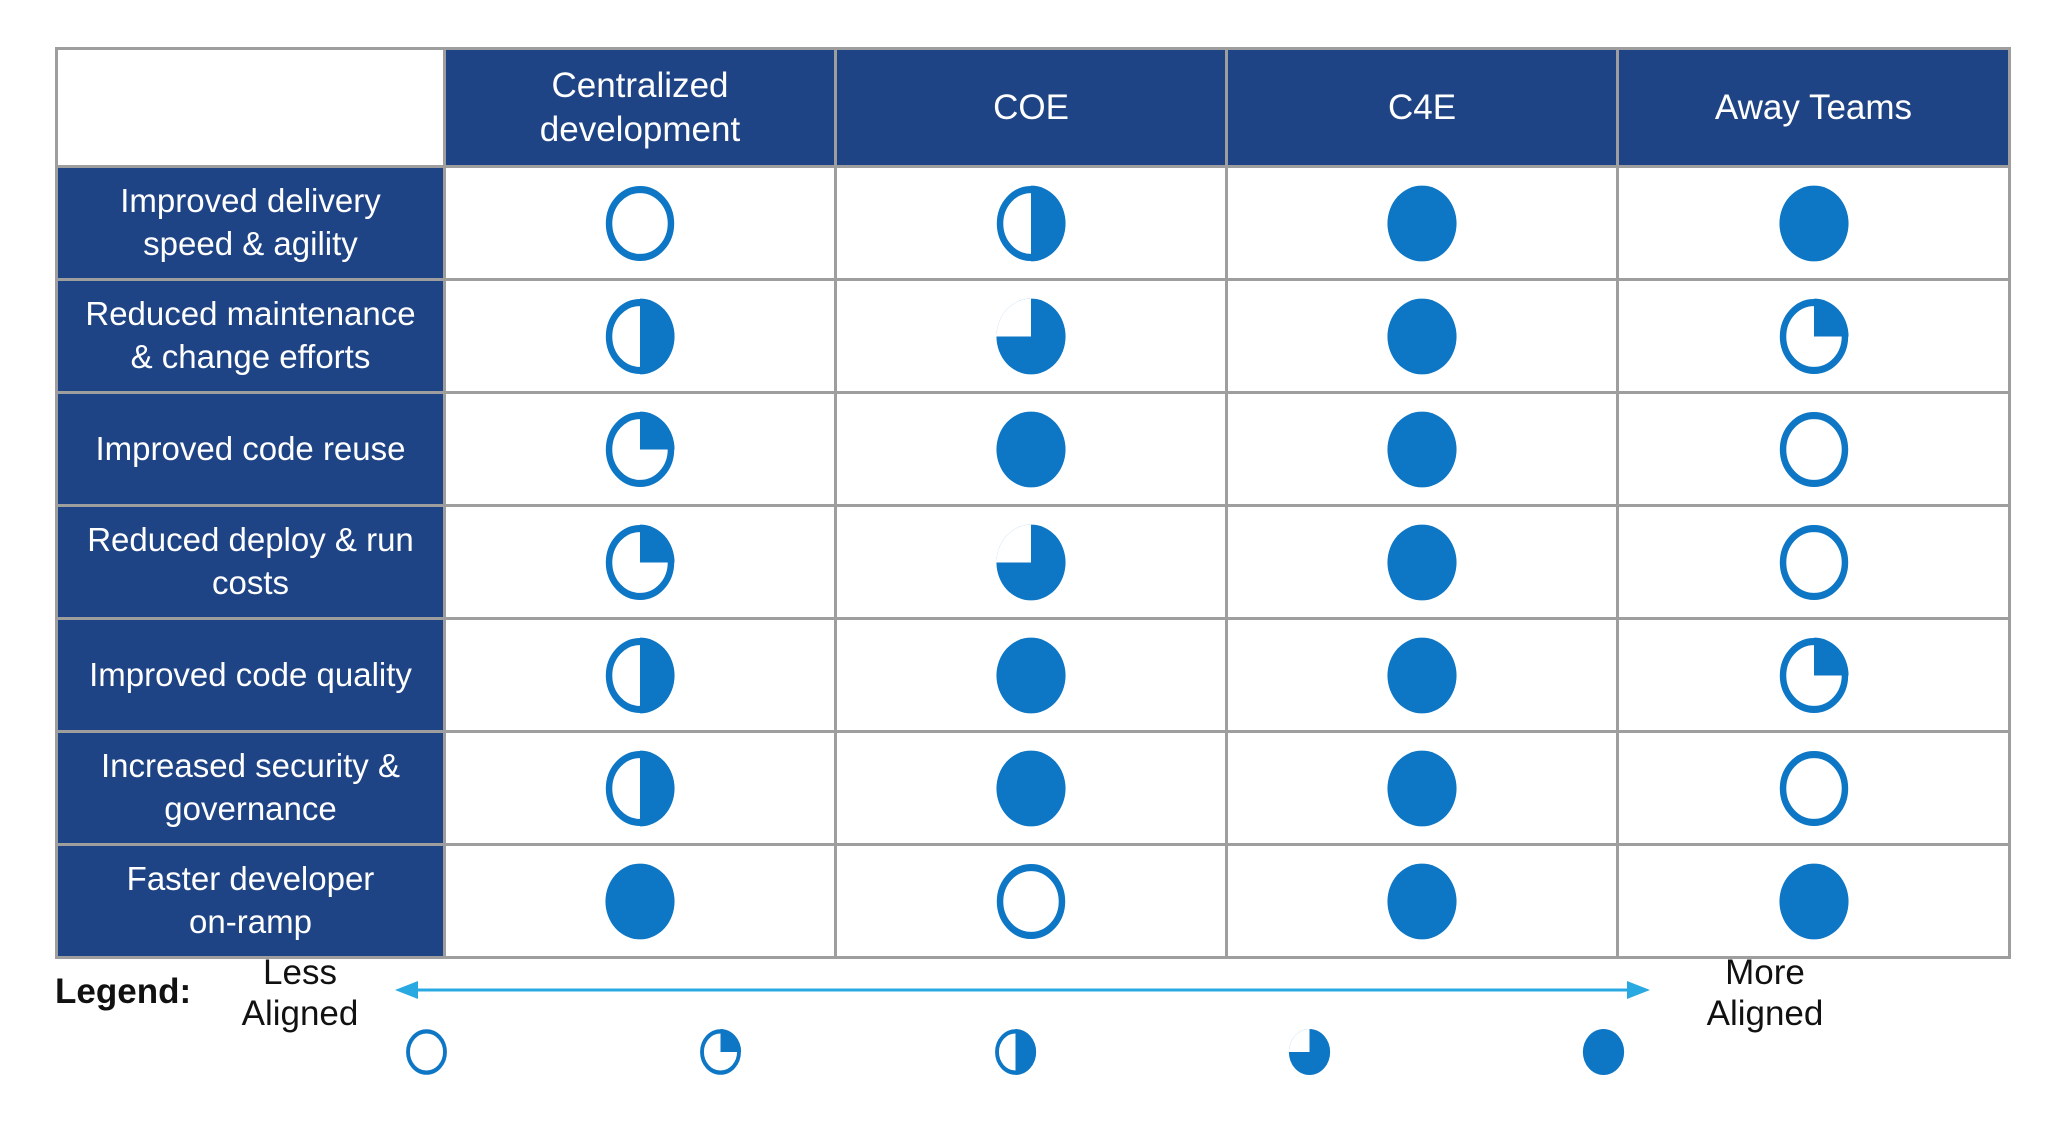 This screenshot has height=1128, width=2048. Describe the element at coordinates (1022, 990) in the screenshot. I see `alignment-scale-arrow-icon` at that location.